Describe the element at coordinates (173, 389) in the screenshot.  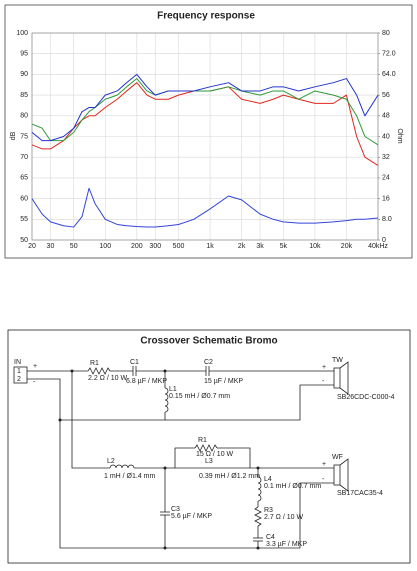
I see `component-name: L1` at that location.